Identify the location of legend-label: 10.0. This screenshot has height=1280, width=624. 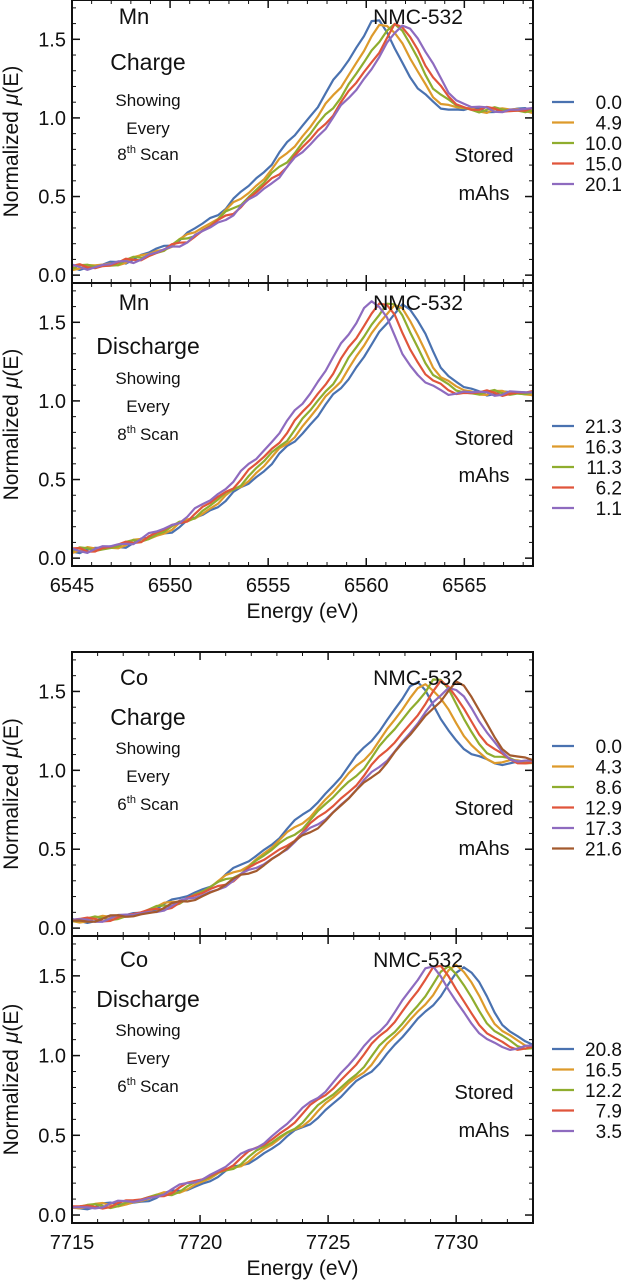
(603, 144).